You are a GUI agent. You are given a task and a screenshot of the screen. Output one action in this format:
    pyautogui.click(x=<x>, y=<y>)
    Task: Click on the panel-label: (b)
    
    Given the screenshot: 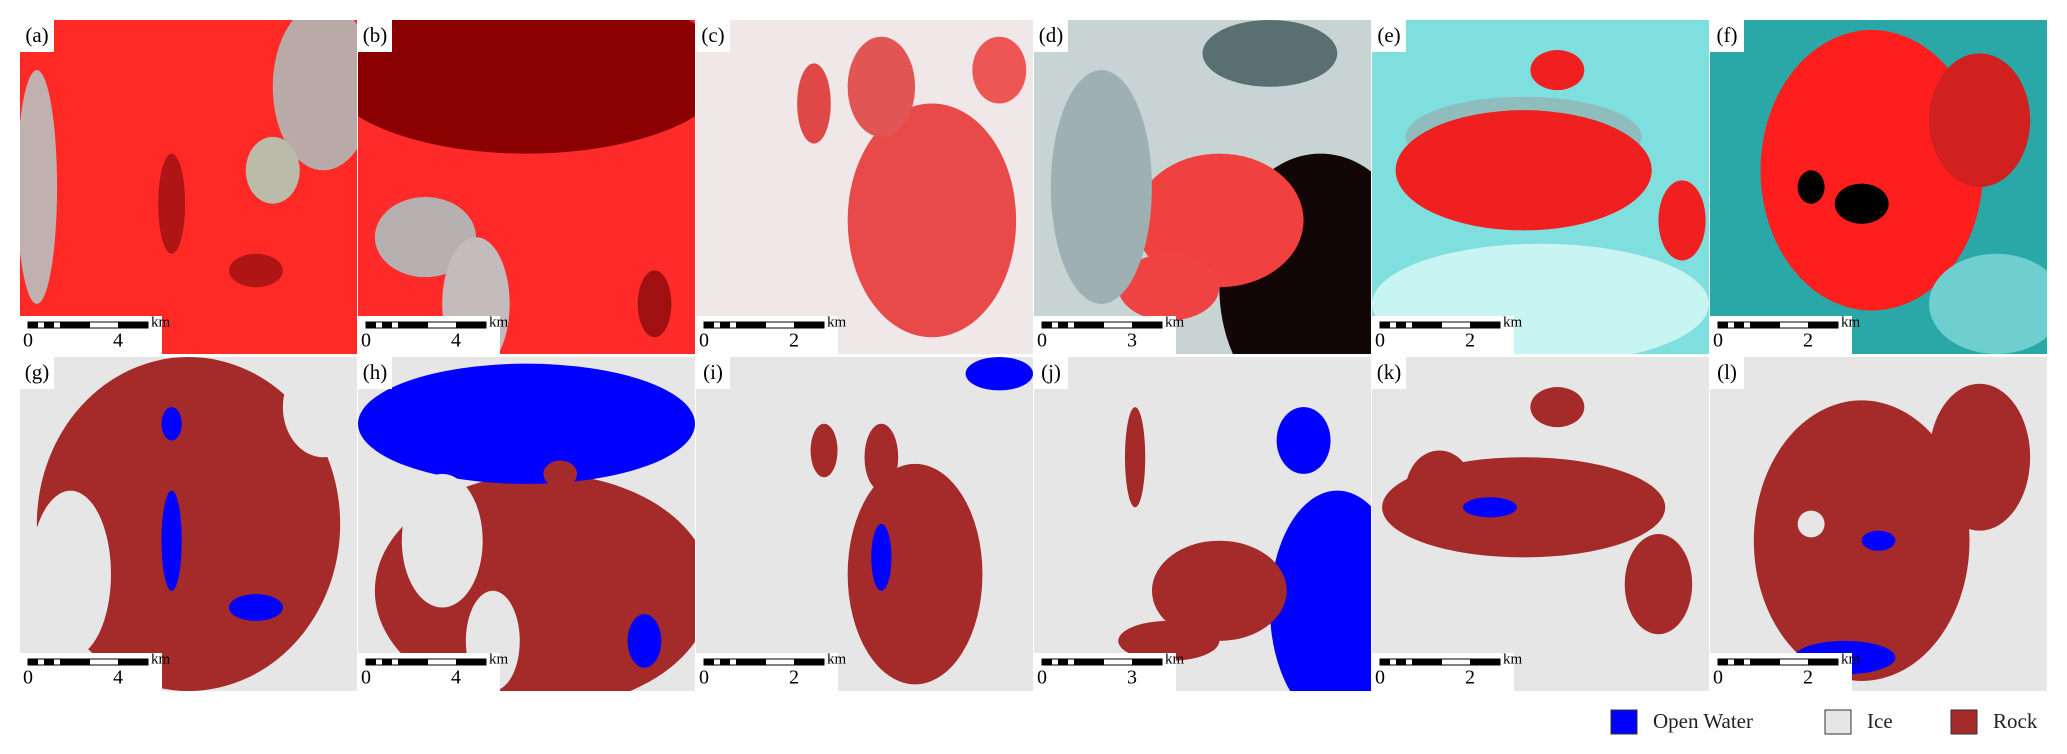 What is the action you would take?
    pyautogui.click(x=375, y=35)
    